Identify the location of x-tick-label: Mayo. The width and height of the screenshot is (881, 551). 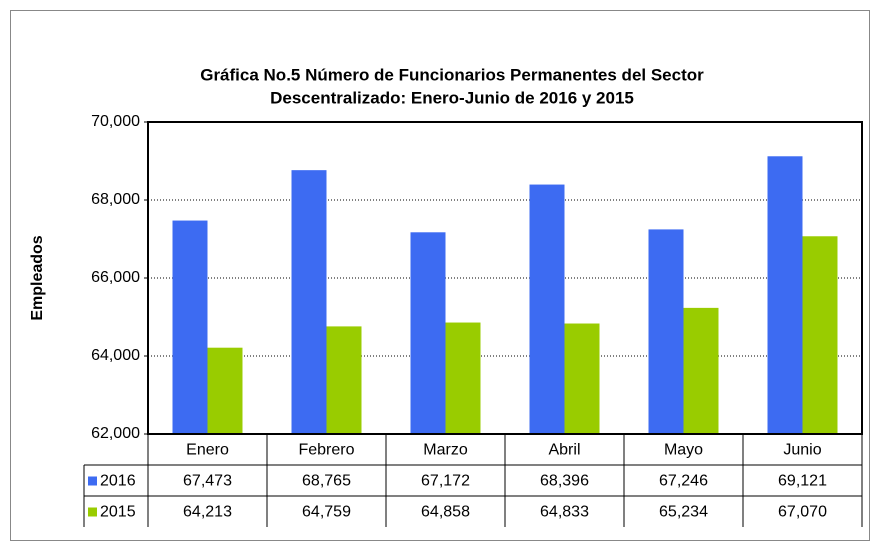
(683, 450).